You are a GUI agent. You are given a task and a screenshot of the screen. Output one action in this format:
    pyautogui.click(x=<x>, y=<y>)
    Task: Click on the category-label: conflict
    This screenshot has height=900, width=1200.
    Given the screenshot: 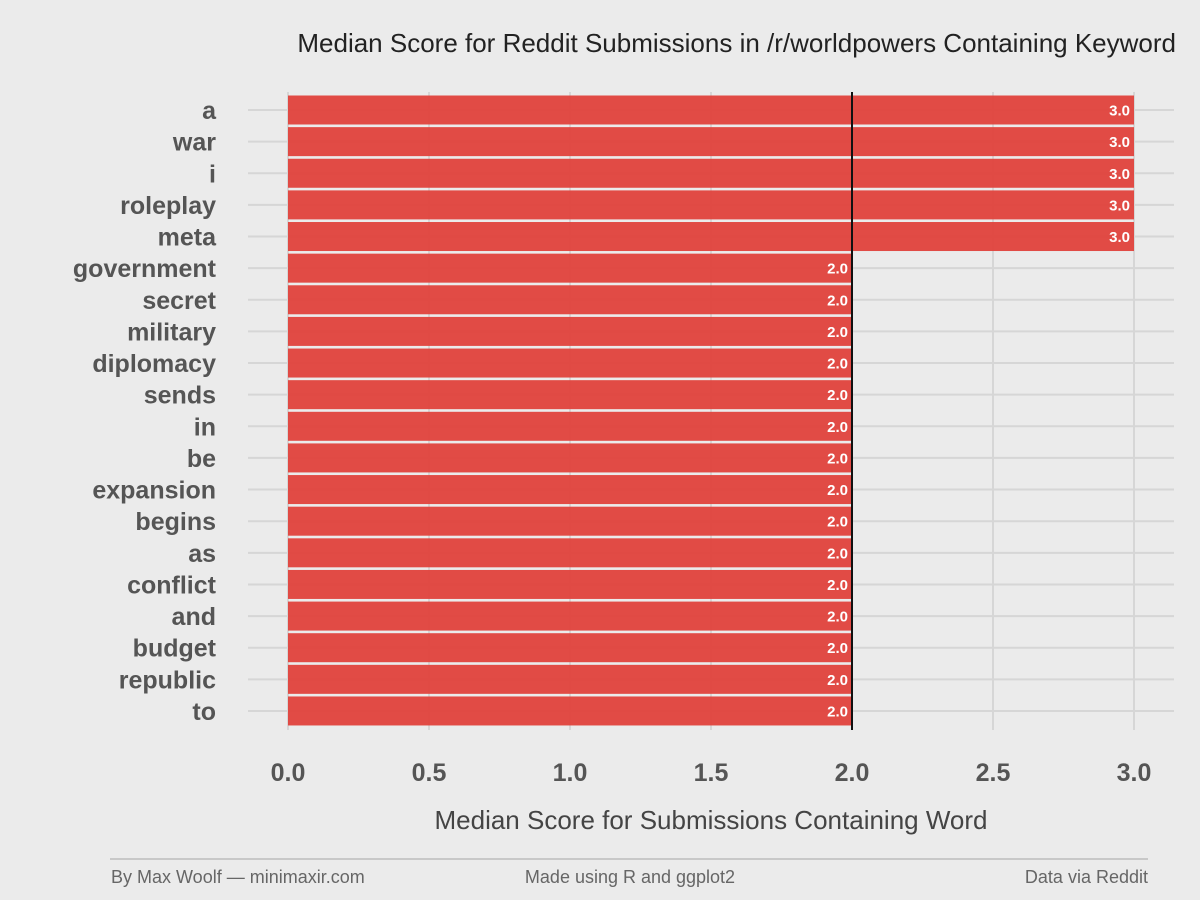 What is the action you would take?
    pyautogui.click(x=172, y=585)
    